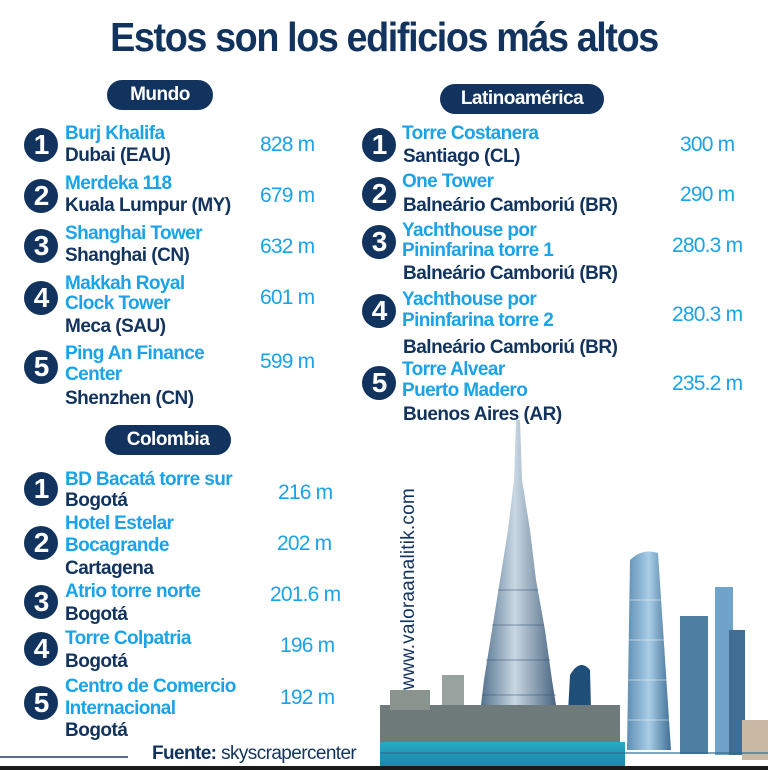  I want to click on source-value: skyscrapercenter, so click(289, 753).